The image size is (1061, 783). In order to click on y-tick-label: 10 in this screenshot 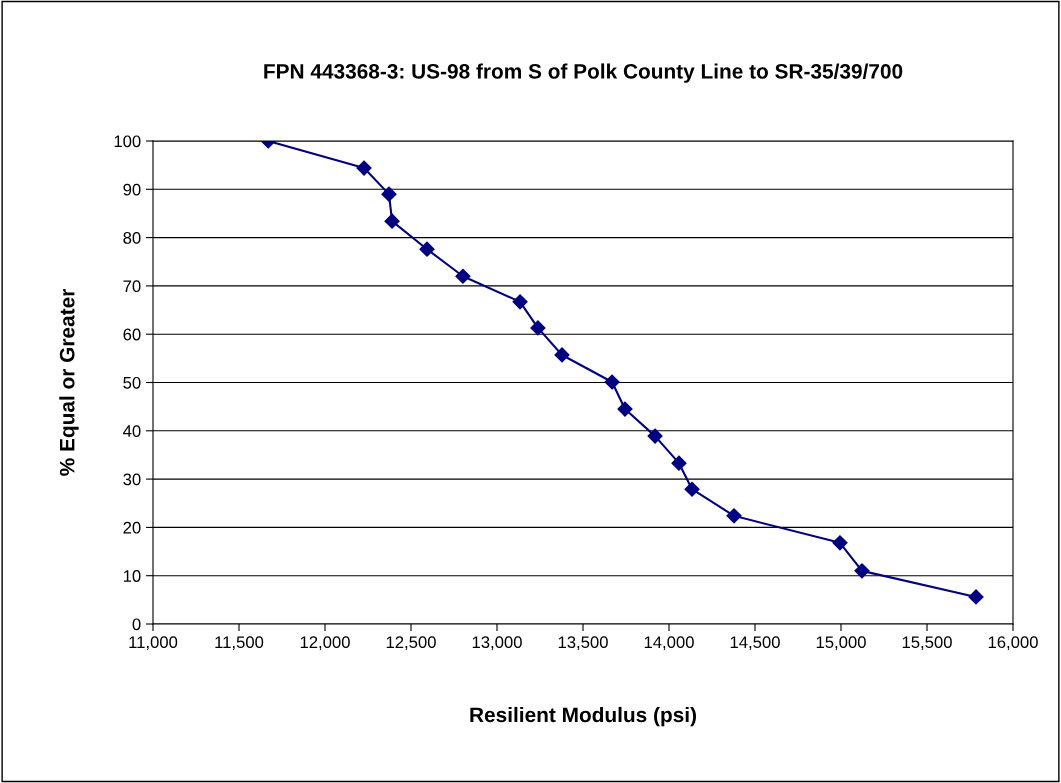, I will do `click(132, 576)`.